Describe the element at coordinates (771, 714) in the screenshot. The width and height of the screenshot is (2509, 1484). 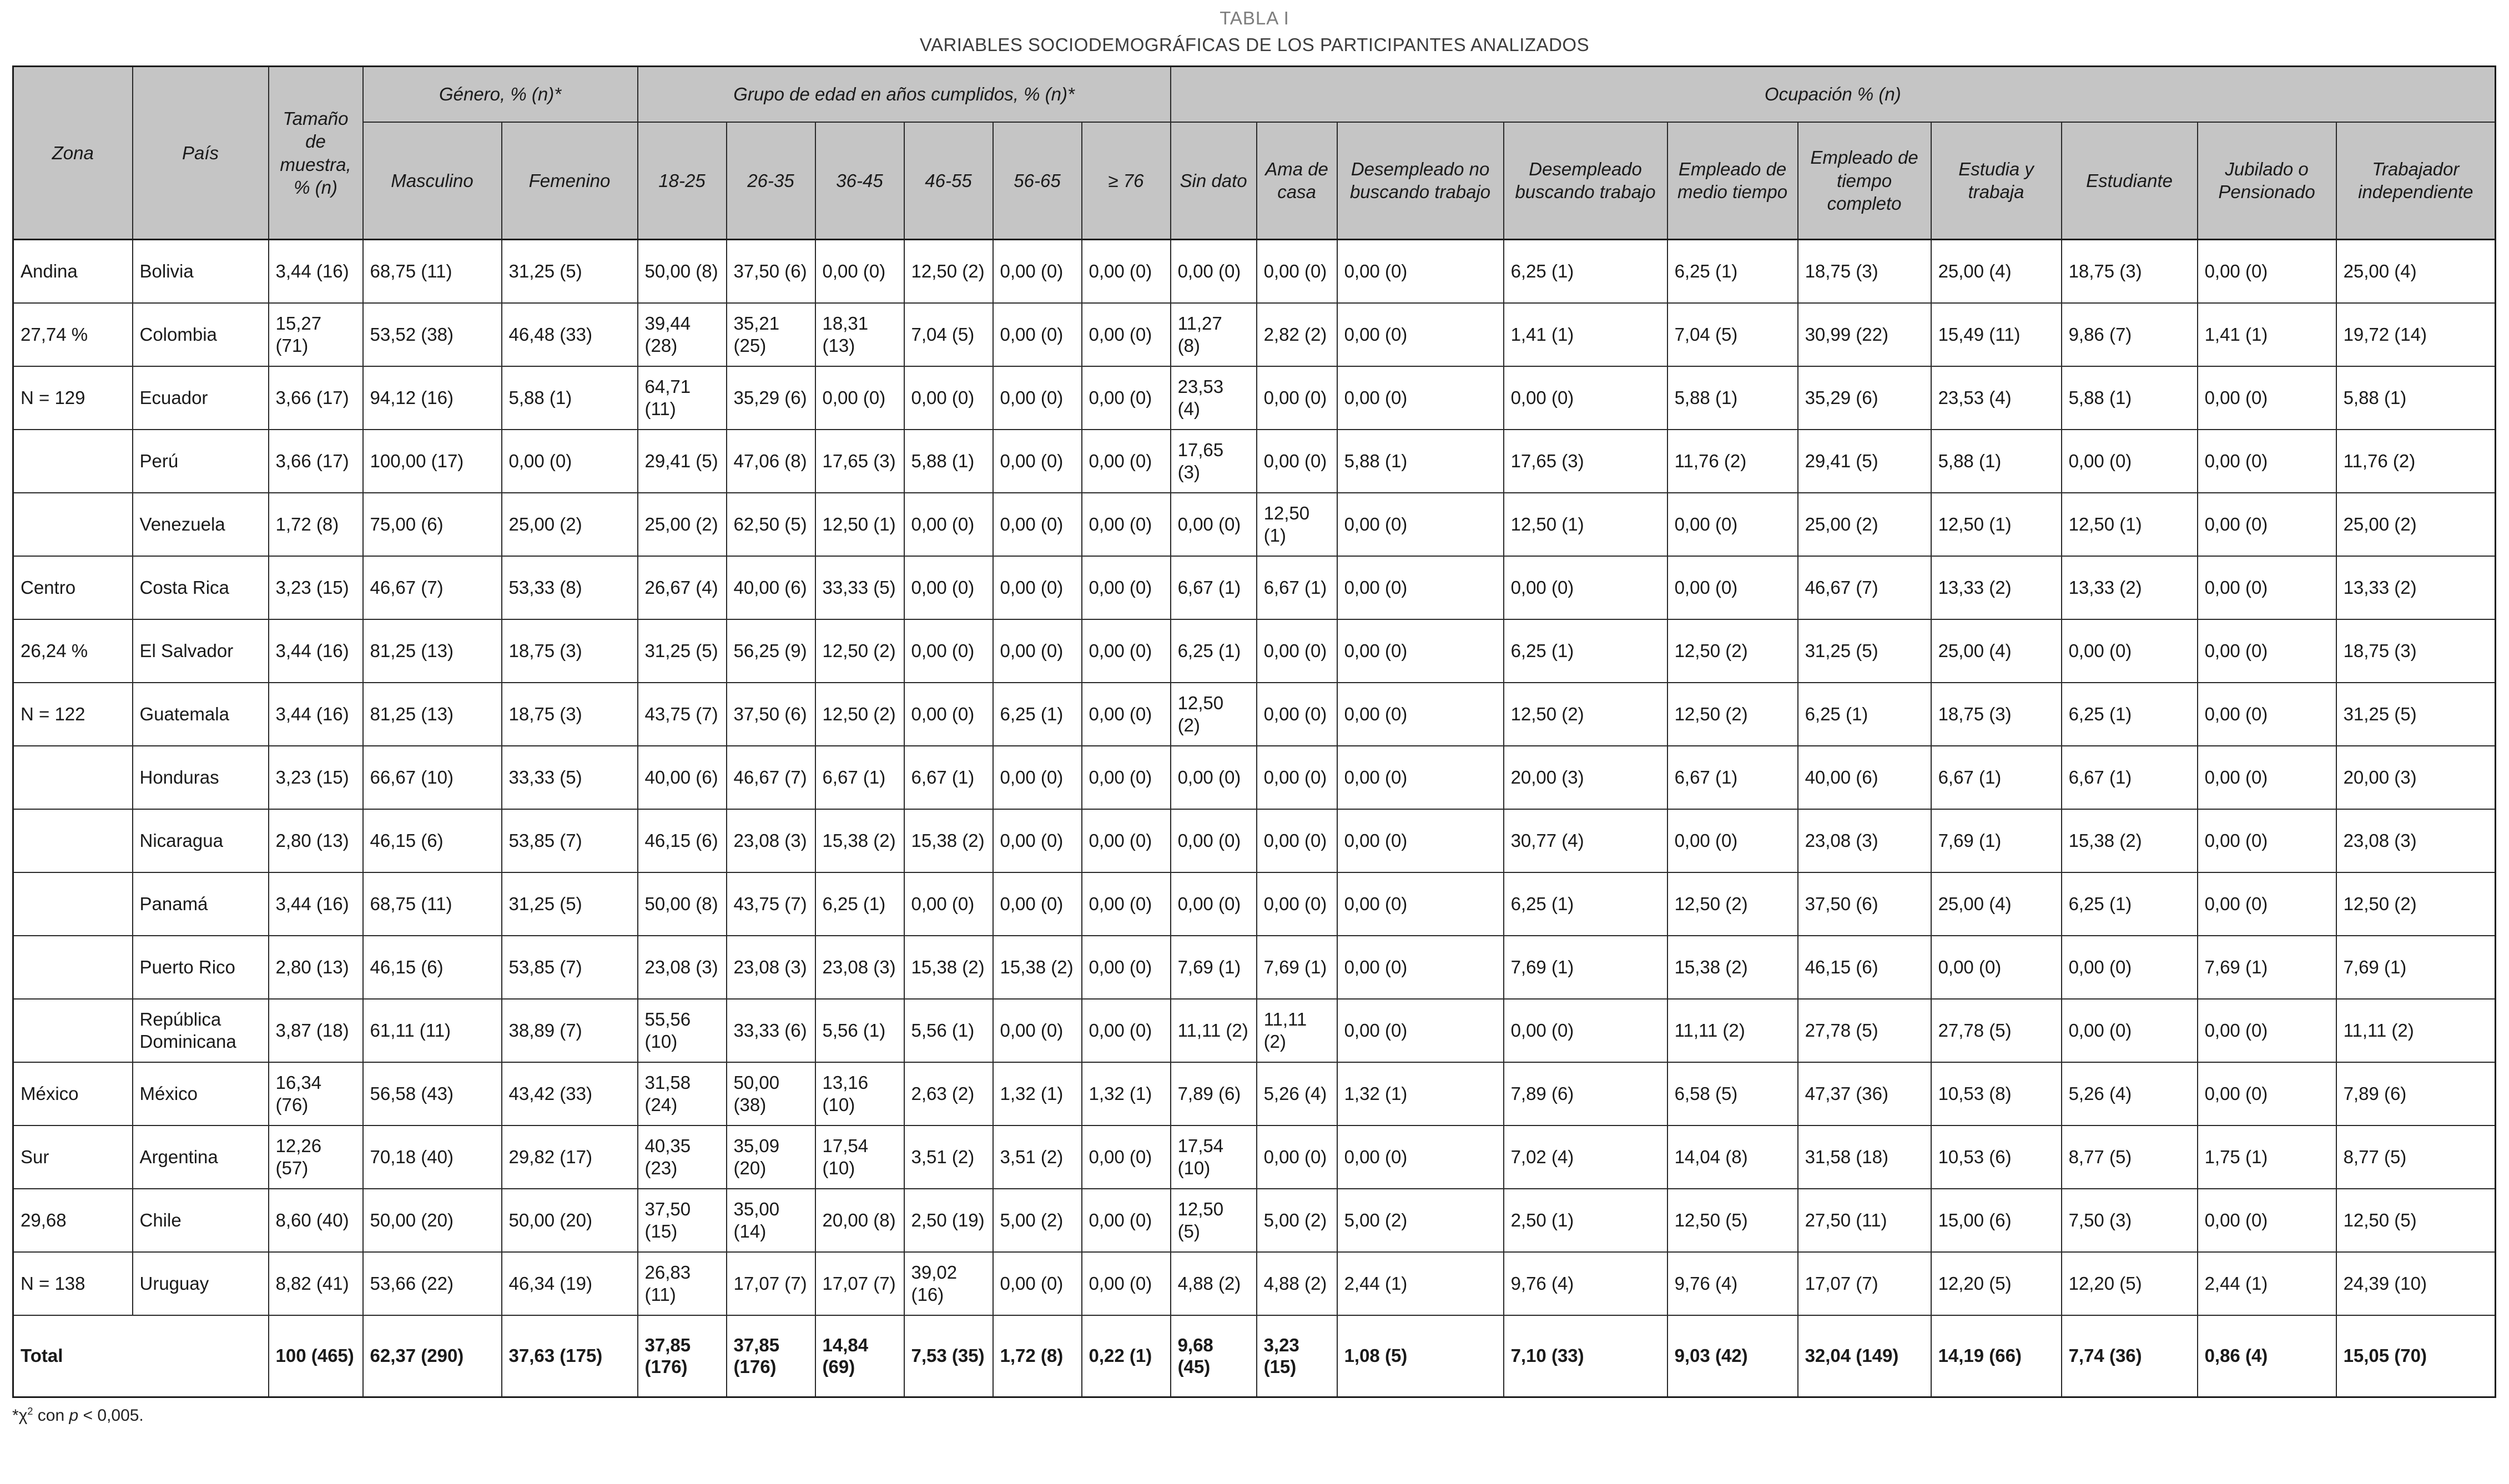
I see `data-cell: 37,50 (6)` at that location.